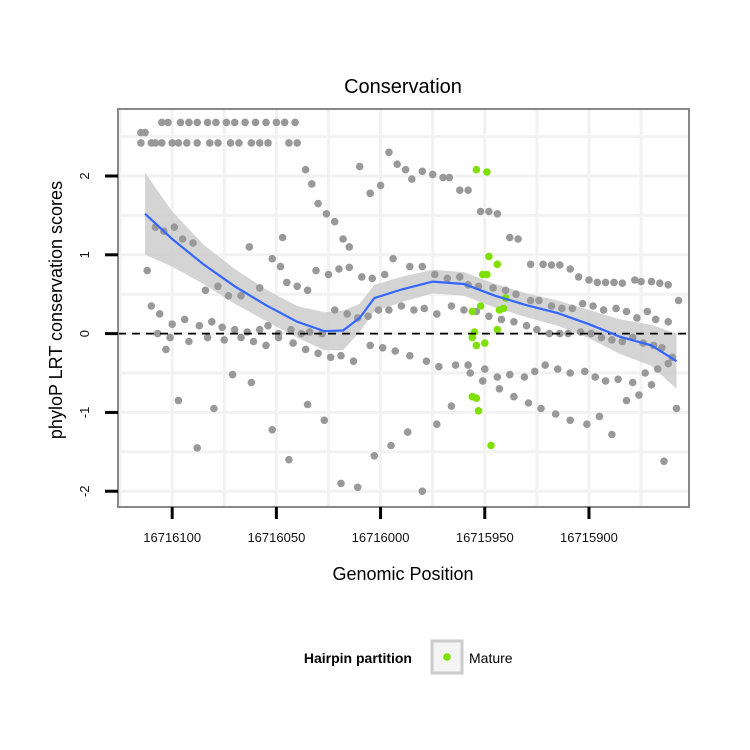 The height and width of the screenshot is (750, 750). I want to click on smooth-line, so click(411, 287).